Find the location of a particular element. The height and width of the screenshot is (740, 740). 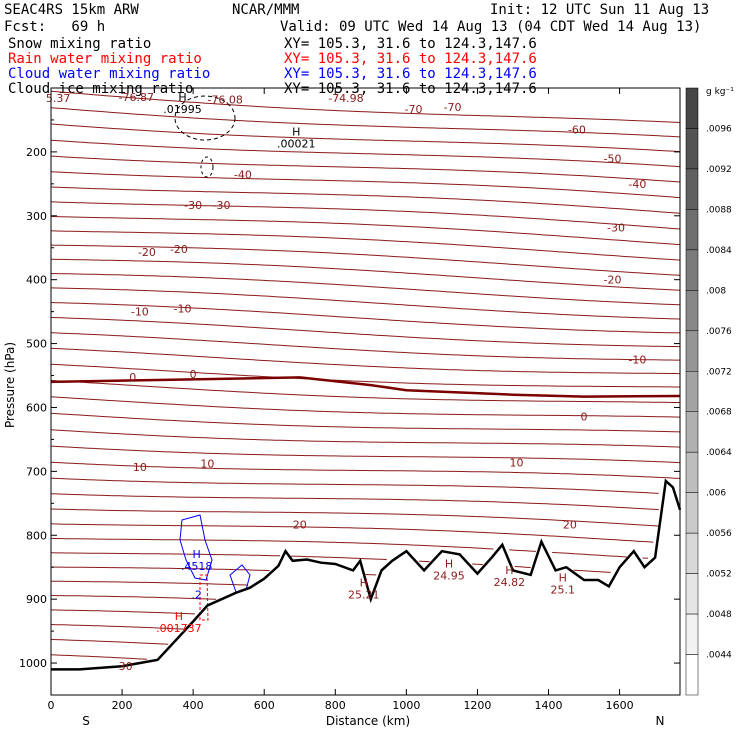

maximum-value: .2 is located at coordinates (196, 595).